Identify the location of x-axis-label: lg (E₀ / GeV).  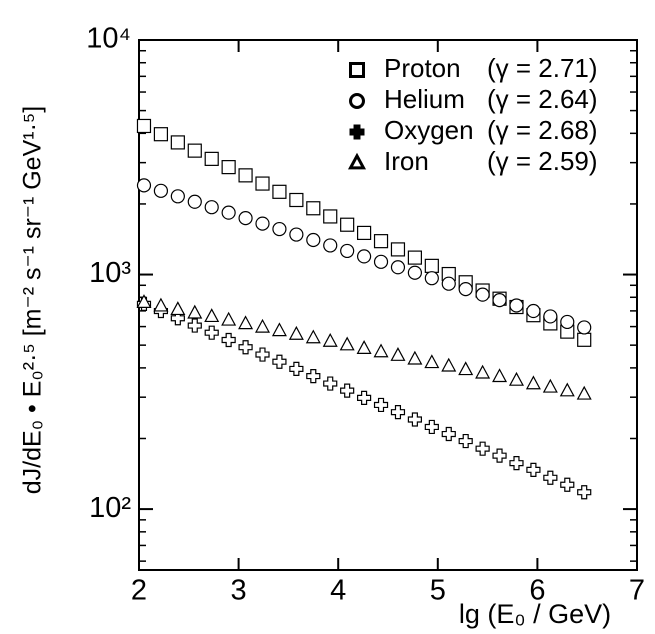
(535, 614).